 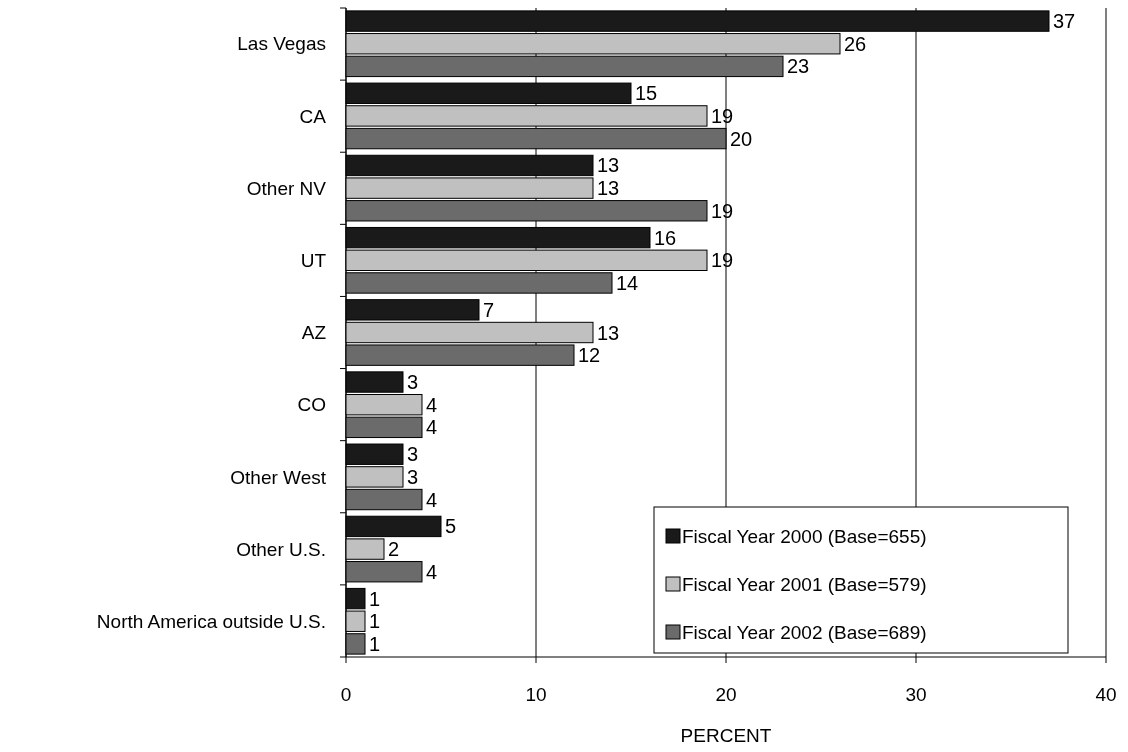 I want to click on y-tick-label: Other West, so click(x=278, y=477).